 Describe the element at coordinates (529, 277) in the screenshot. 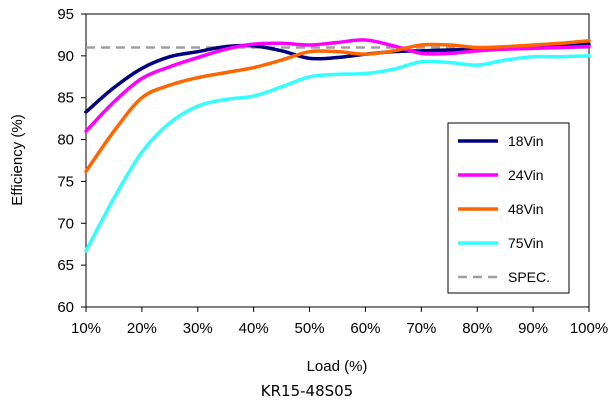

I see `legend-label: SPEC.` at that location.